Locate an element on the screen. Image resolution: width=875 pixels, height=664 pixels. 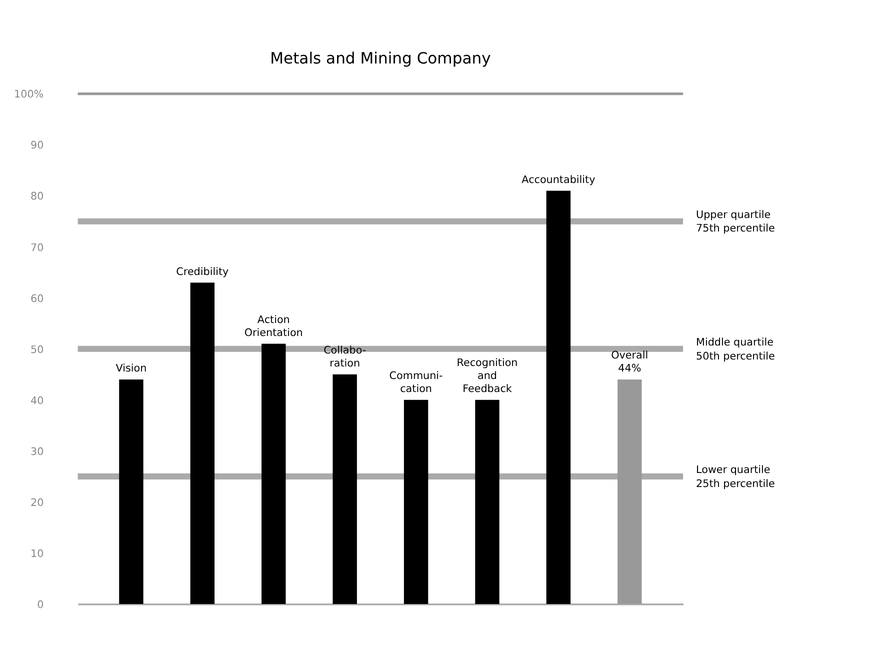
ref-line-label: Lower quartile 25th percentile is located at coordinates (735, 477).